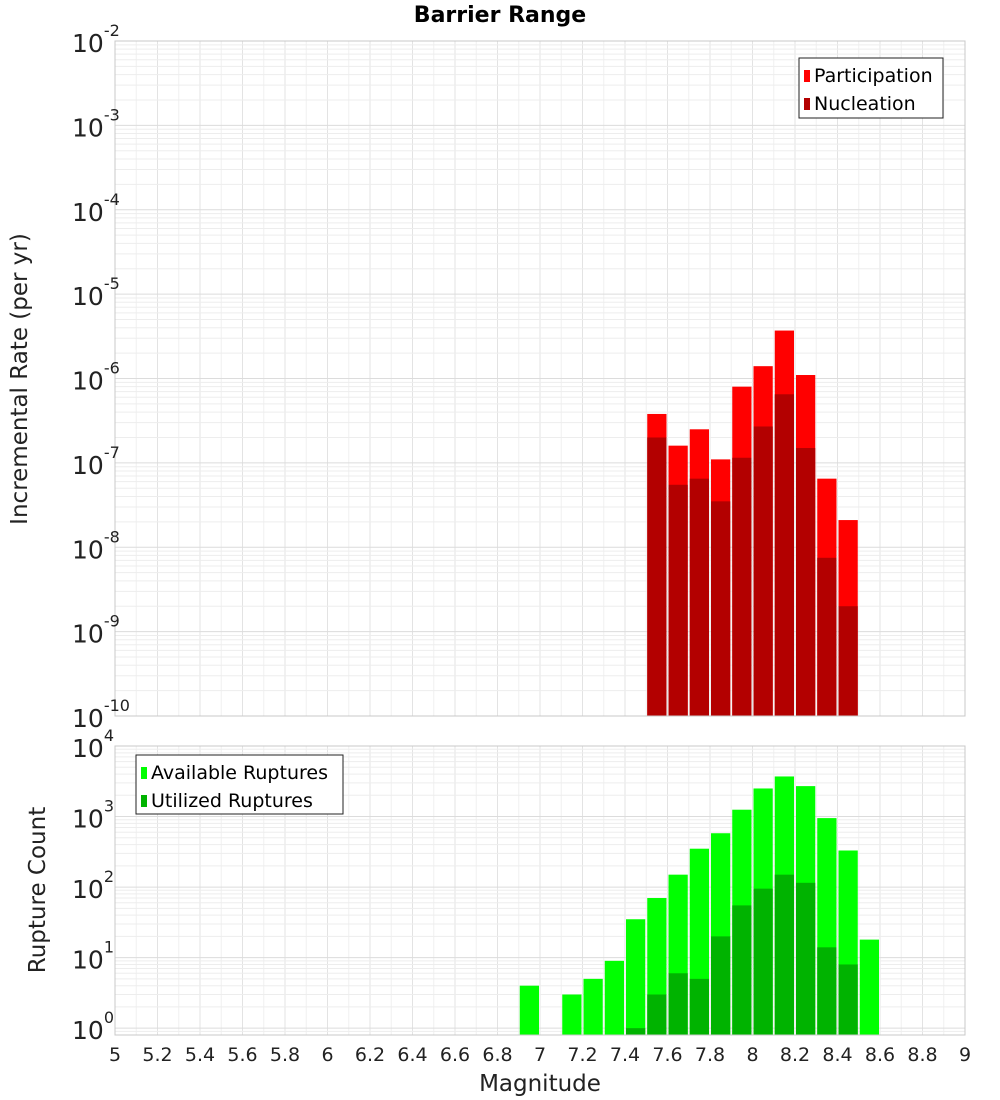  Describe the element at coordinates (540, 1055) in the screenshot. I see `x-tick-label: 7` at that location.